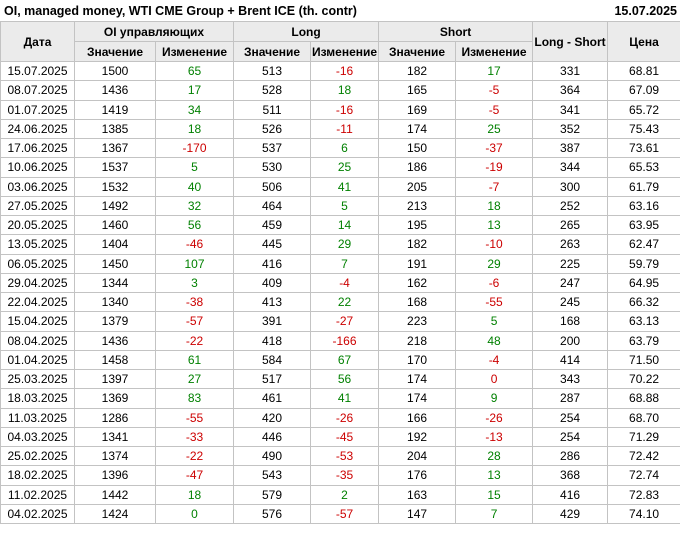  Describe the element at coordinates (570, 514) in the screenshot. I see `value-cell: 429` at that location.